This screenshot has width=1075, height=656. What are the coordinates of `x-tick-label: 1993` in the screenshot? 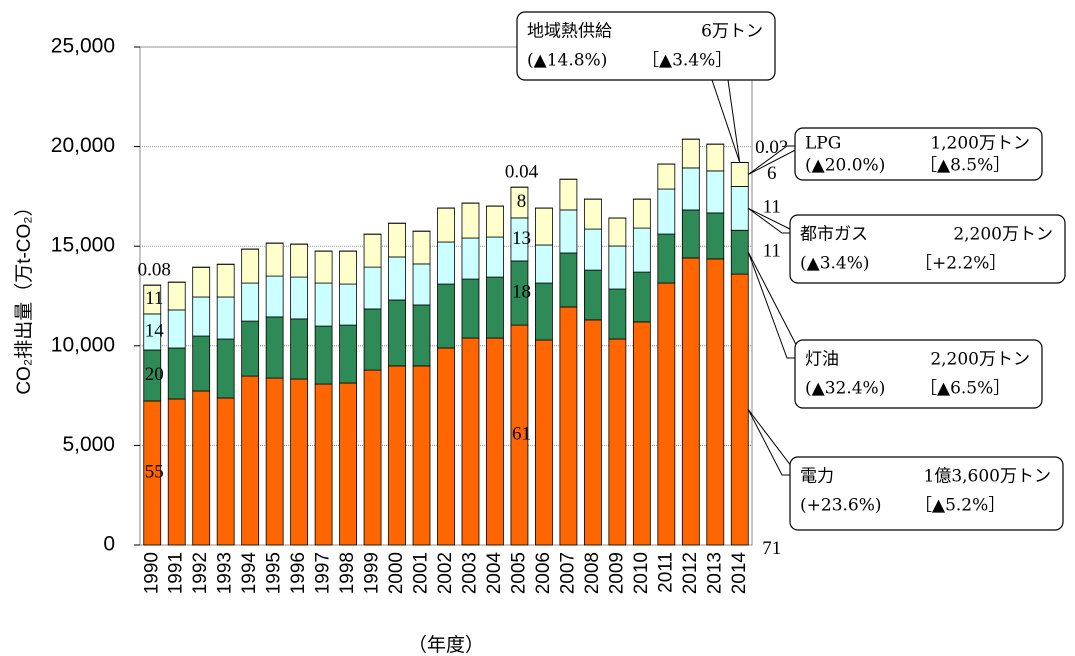 It's located at (225, 573).